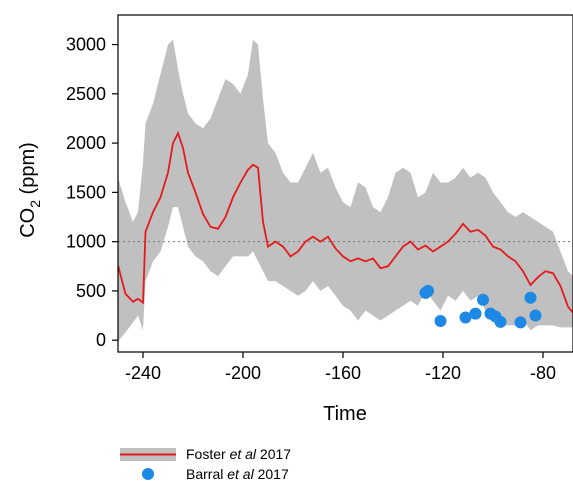 Image resolution: width=573 pixels, height=485 pixels. I want to click on y-axis-title: CO2 (ppm), so click(30, 190).